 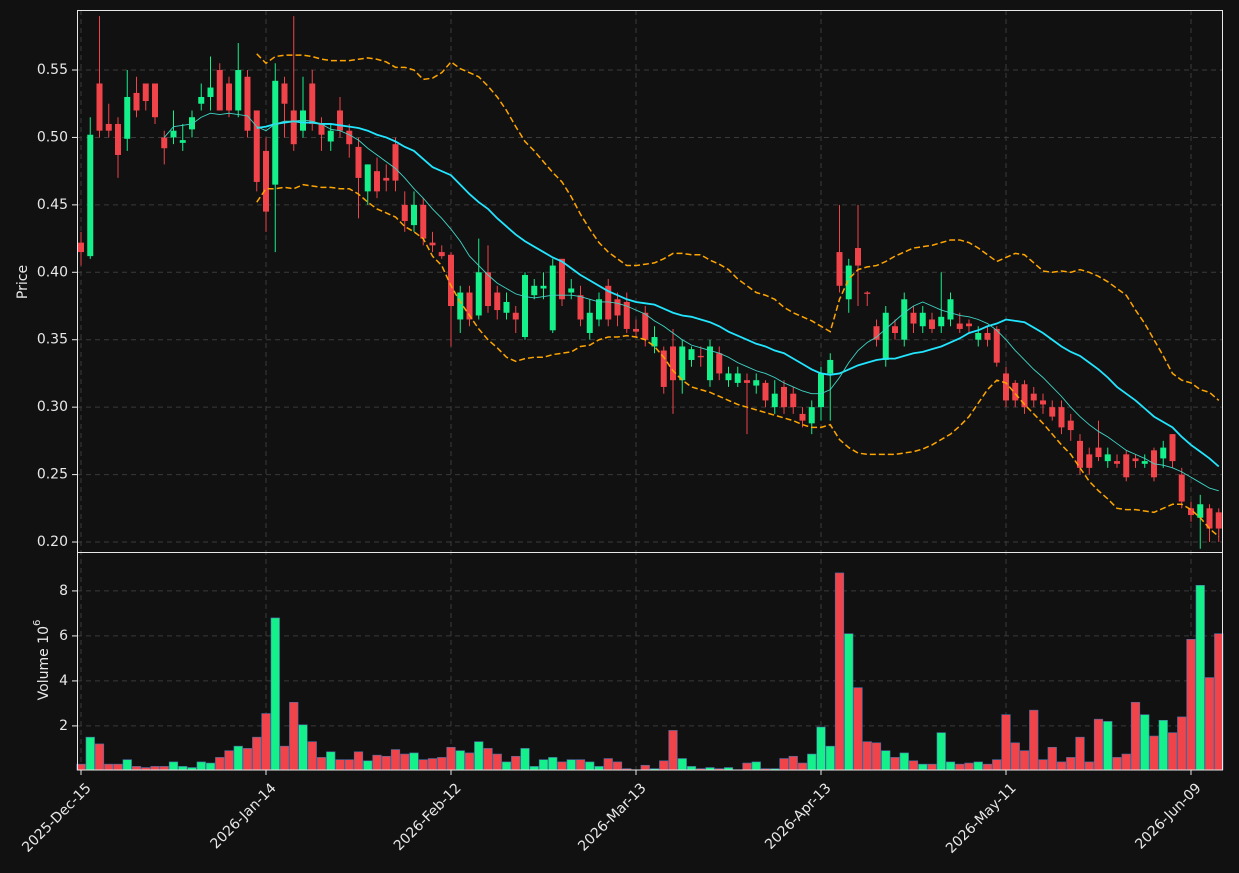 I want to click on y-tick-label: 0.35, so click(x=52, y=340).